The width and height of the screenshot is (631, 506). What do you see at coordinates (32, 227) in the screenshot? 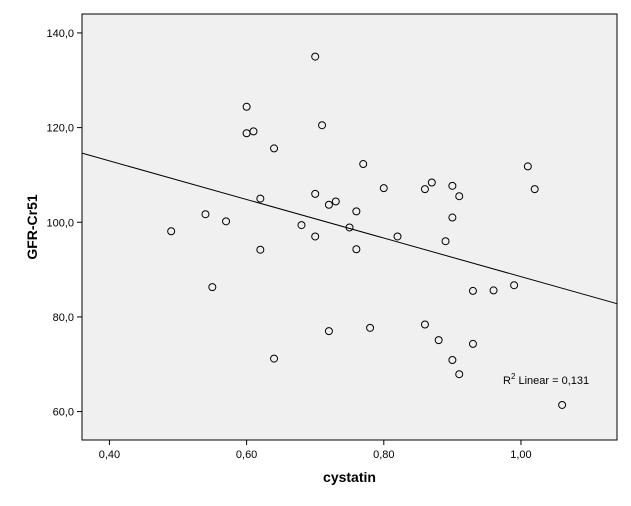
I see `y-axis-title: GFR-Cr51` at bounding box center [32, 227].